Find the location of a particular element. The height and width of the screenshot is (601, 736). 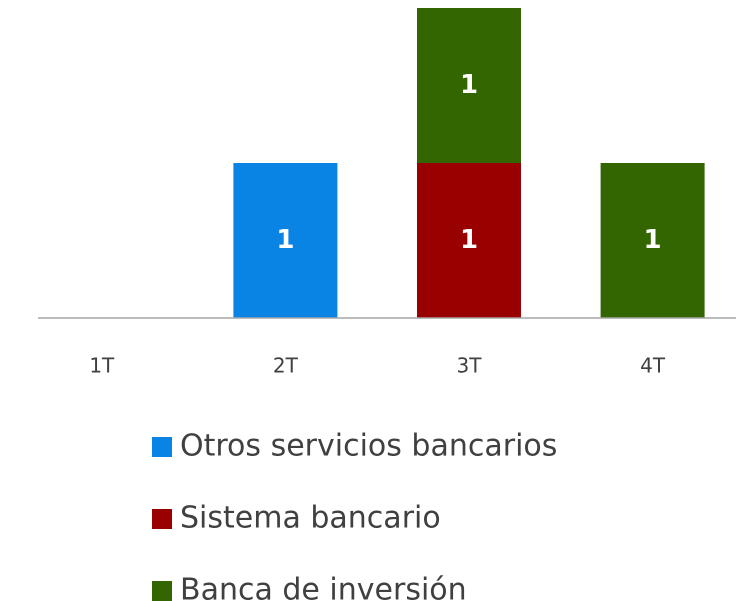

legend-label: Otros servicios bancarios is located at coordinates (368, 446).